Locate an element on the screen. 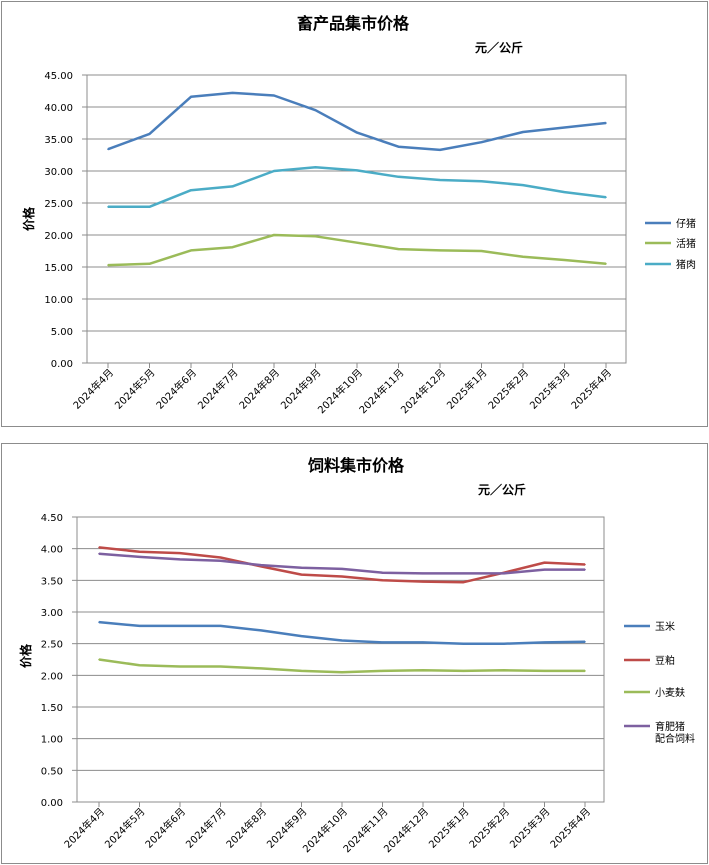 The height and width of the screenshot is (865, 709). y-tick-label: 15.00 is located at coordinates (58, 268).